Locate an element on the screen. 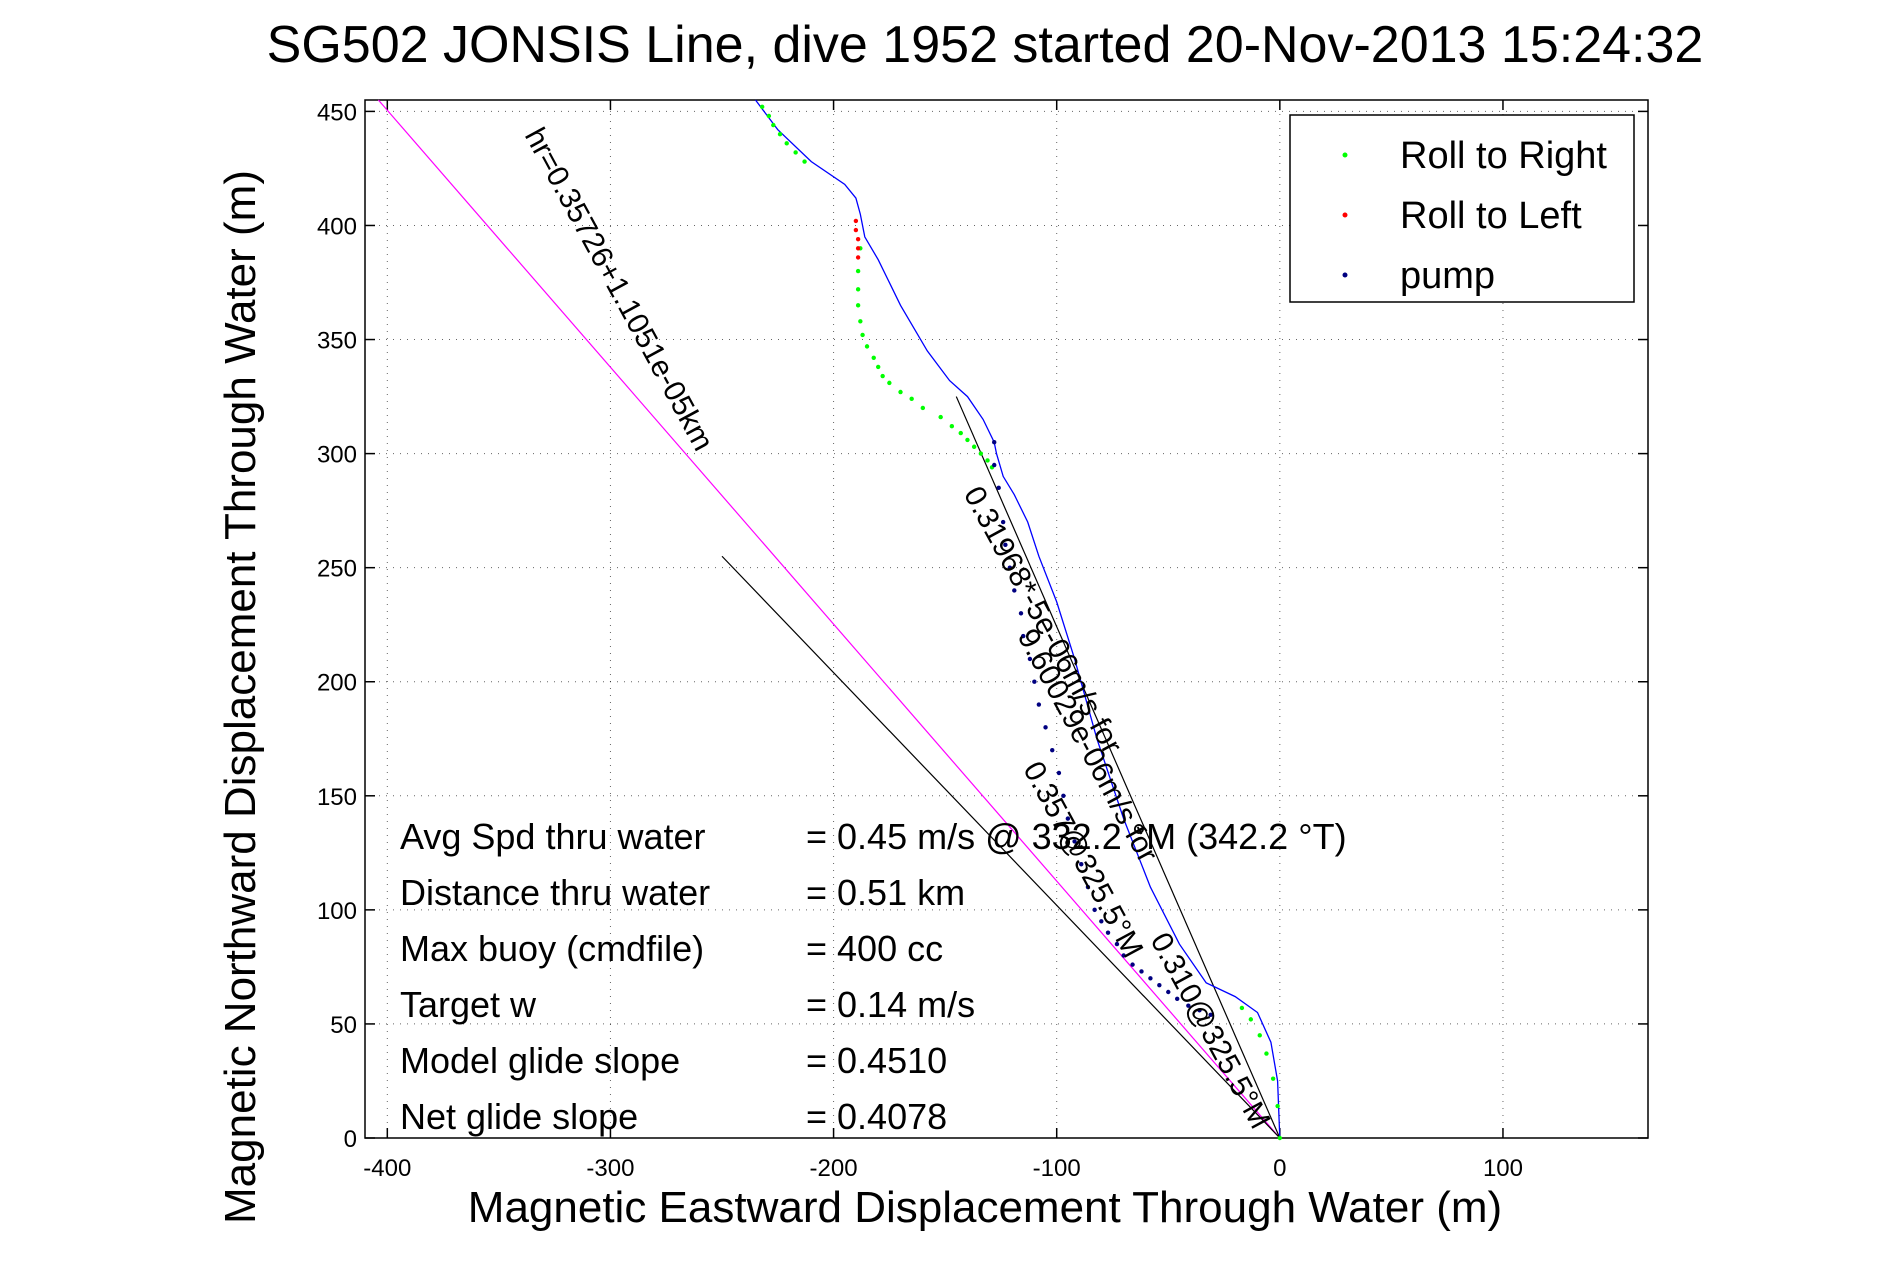 This screenshot has height=1262, width=1891. y-tick-label: 0 is located at coordinates (350, 1139).